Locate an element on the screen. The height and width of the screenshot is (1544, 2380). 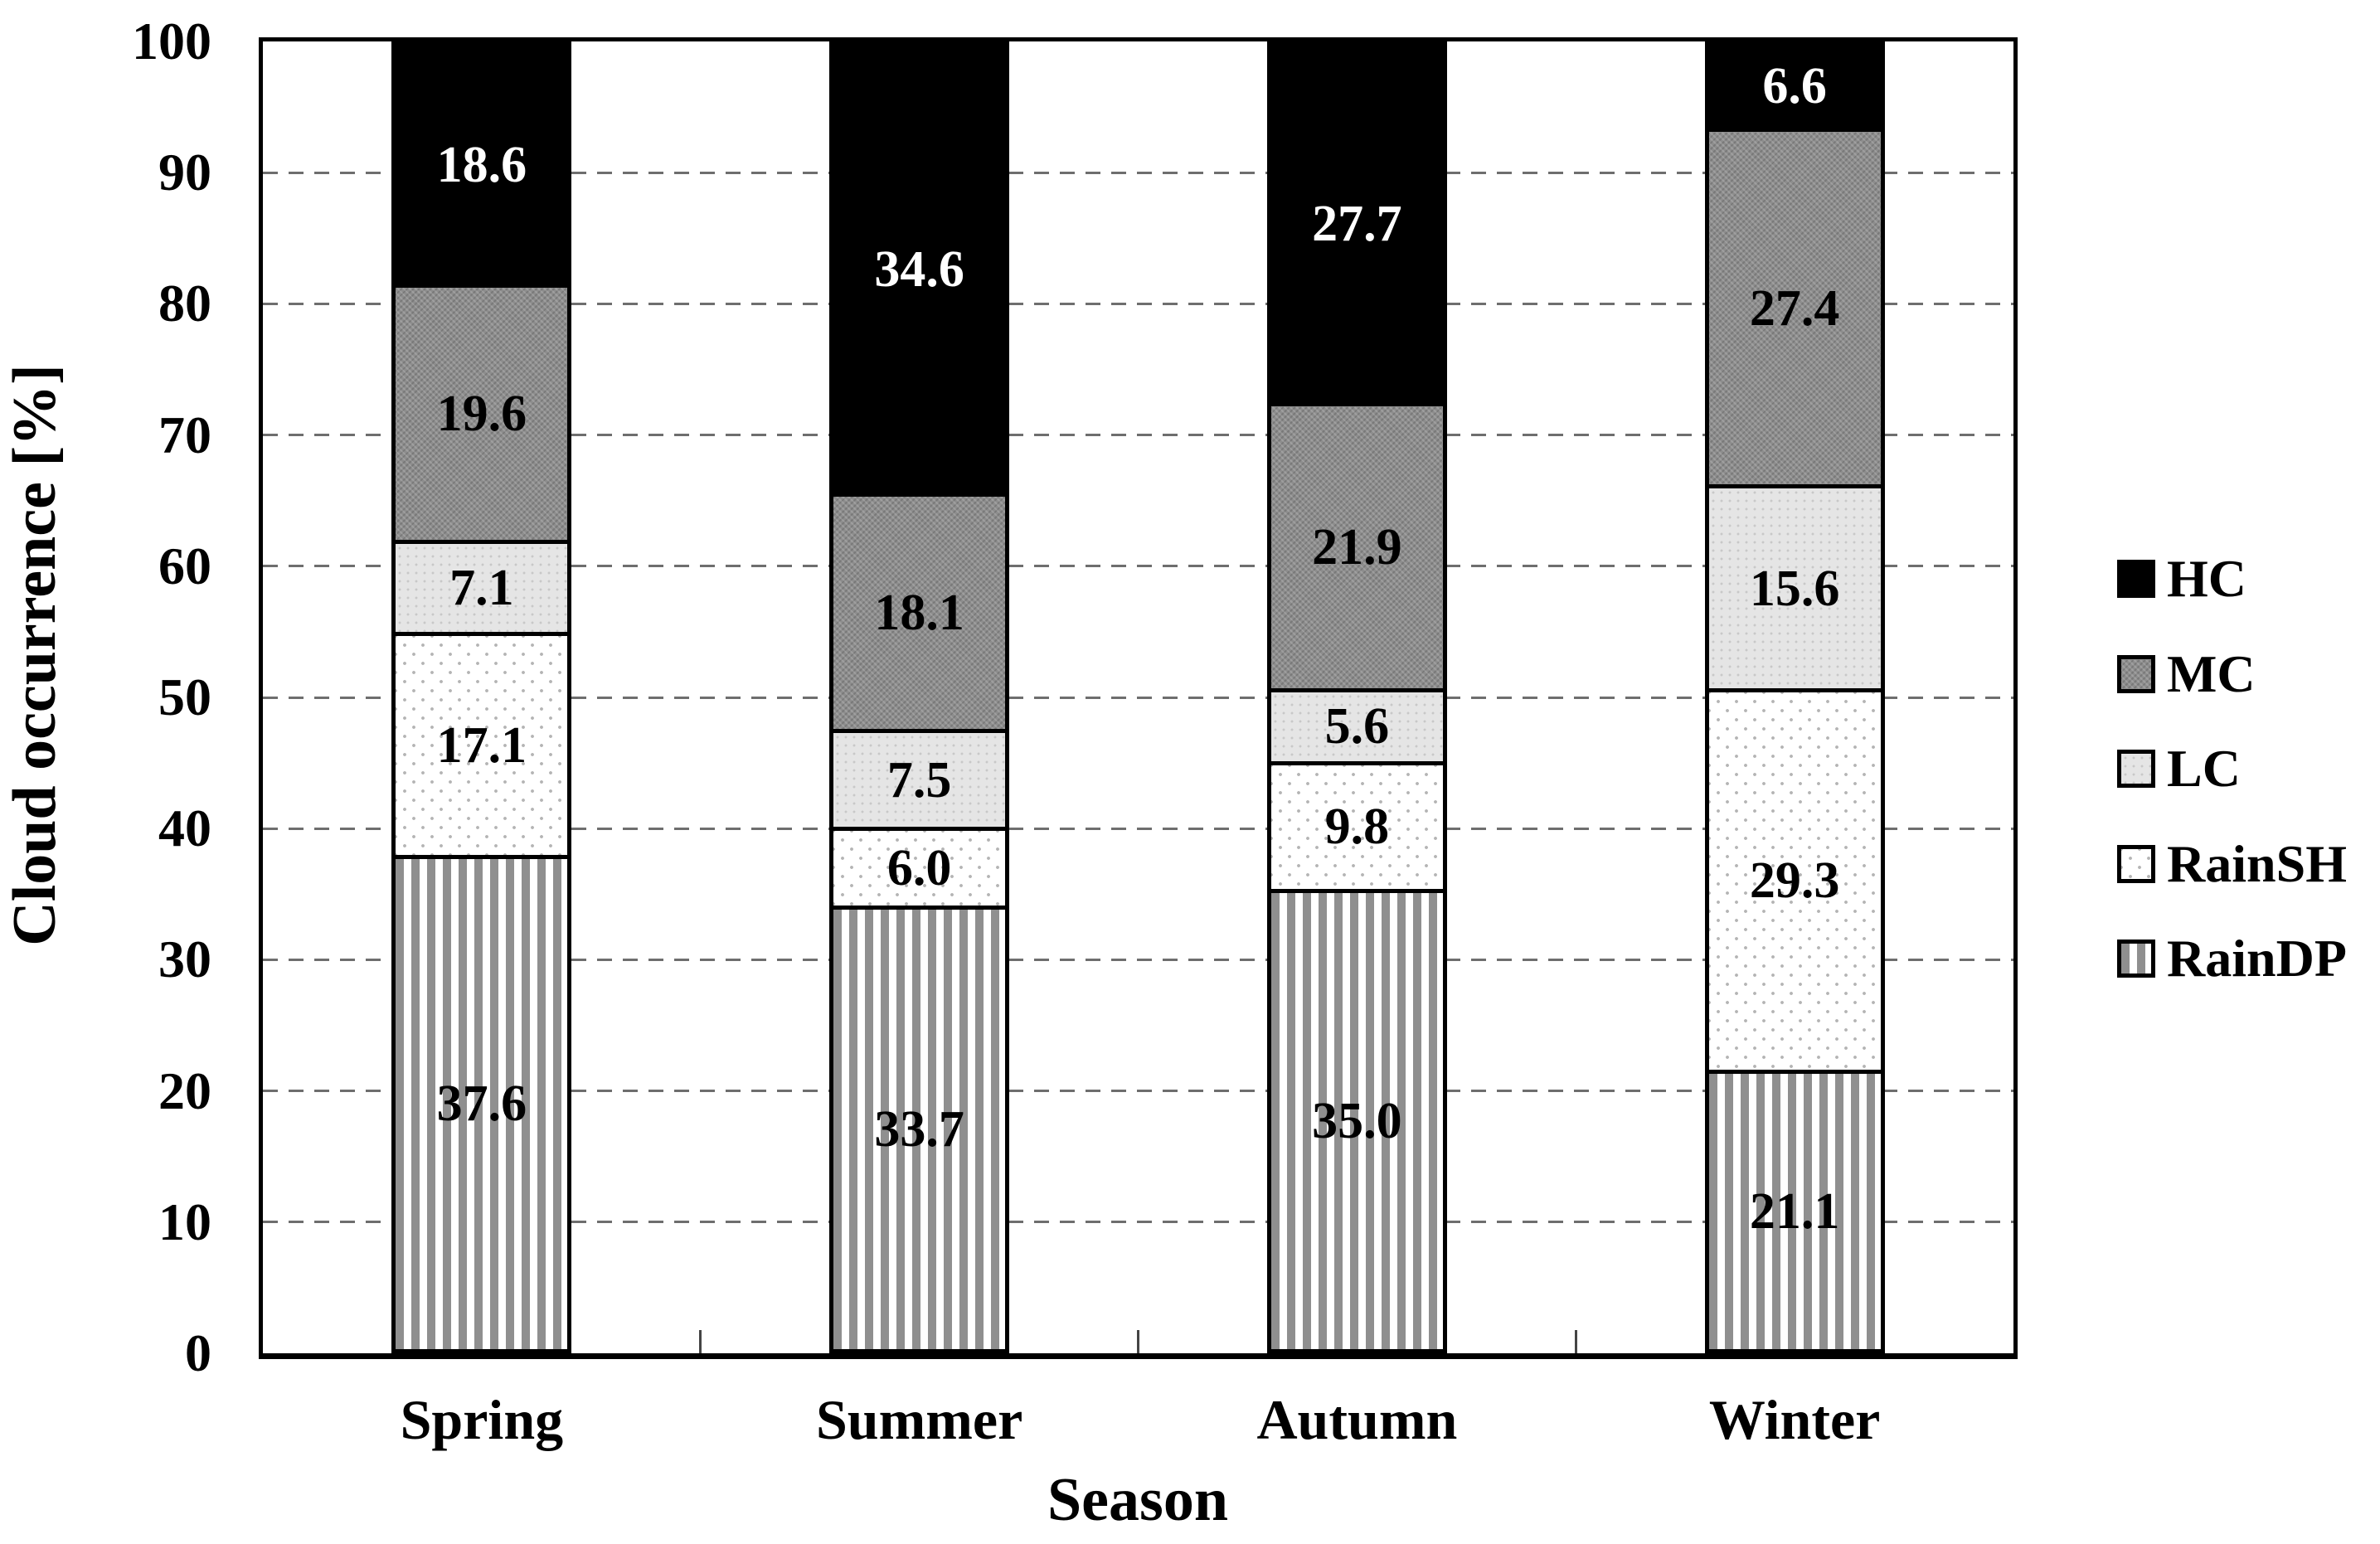
legend-item-raindp: RainDP is located at coordinates (2232, 958).